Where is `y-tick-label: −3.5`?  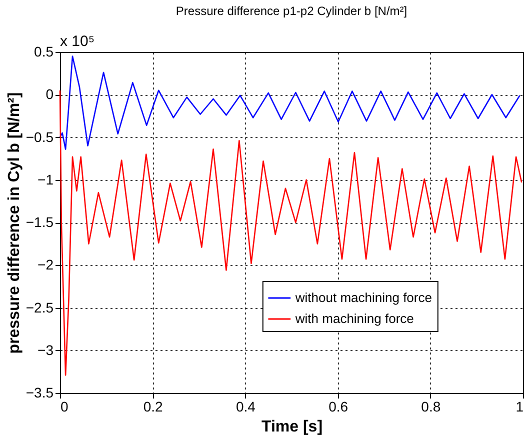 y-tick-label: −3.5 is located at coordinates (40, 392).